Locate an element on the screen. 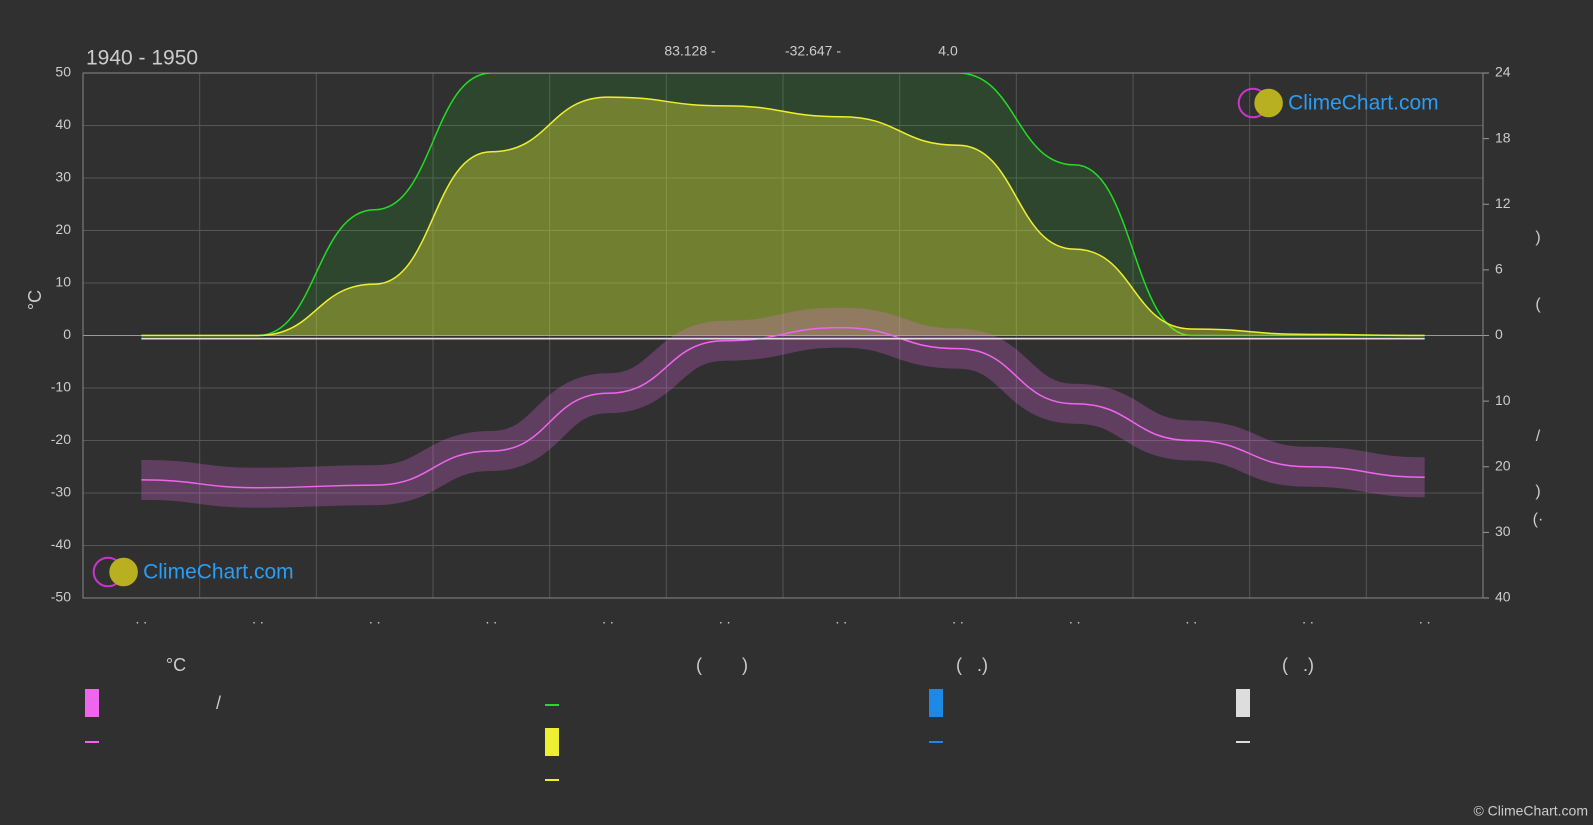  y-tick-label: 40 is located at coordinates (63, 124).